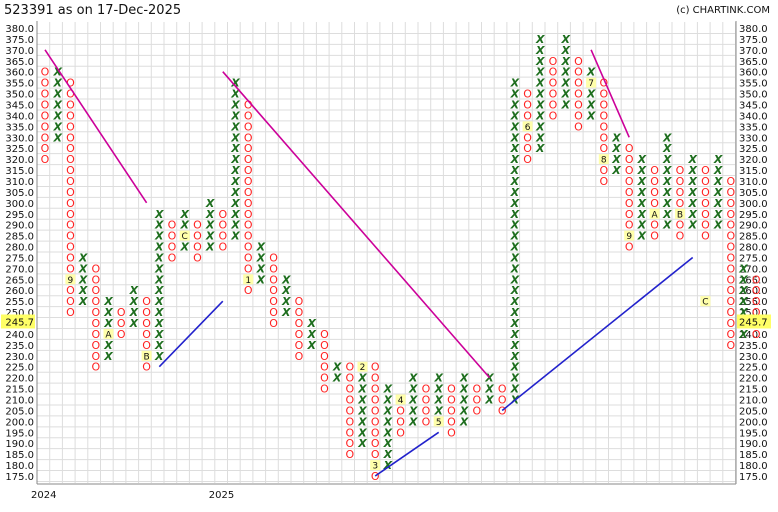  Describe the element at coordinates (19, 127) in the screenshot. I see `y-tick-label: 335.0` at that location.